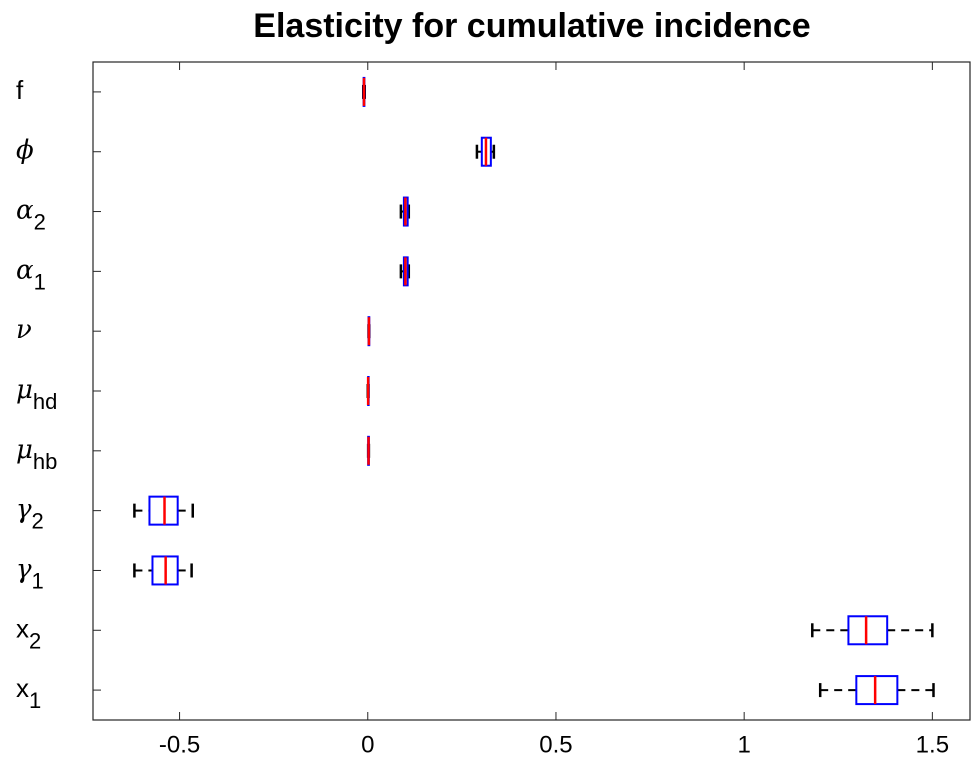  What do you see at coordinates (367, 744) in the screenshot?
I see `x-tick-label: 0` at bounding box center [367, 744].